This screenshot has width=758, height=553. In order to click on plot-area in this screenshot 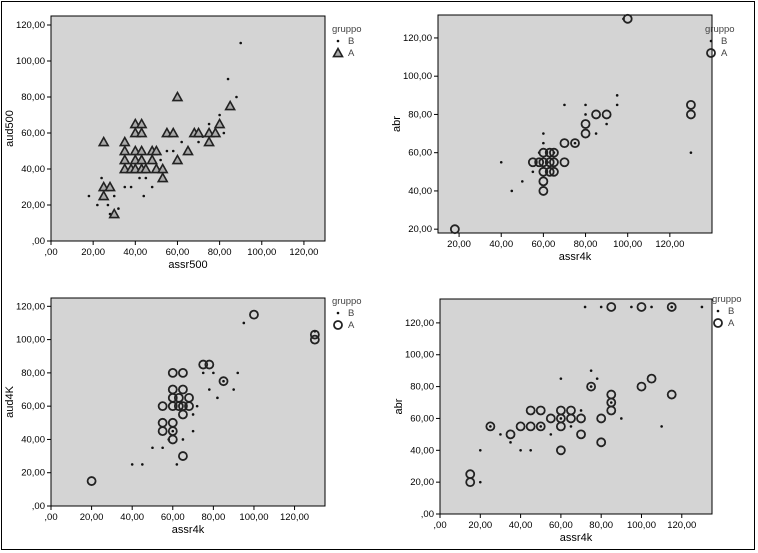, I will do `click(576, 406)`.